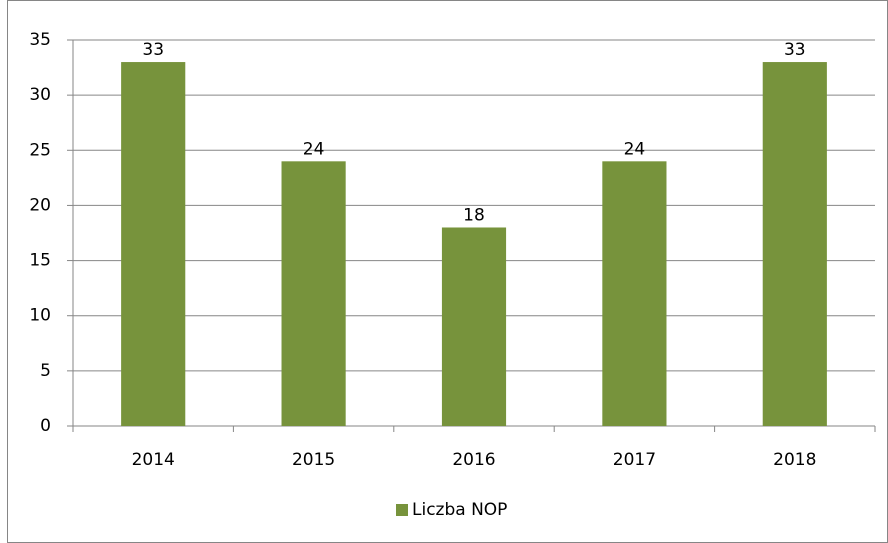  Describe the element at coordinates (474, 215) in the screenshot. I see `data-label: 18` at that location.